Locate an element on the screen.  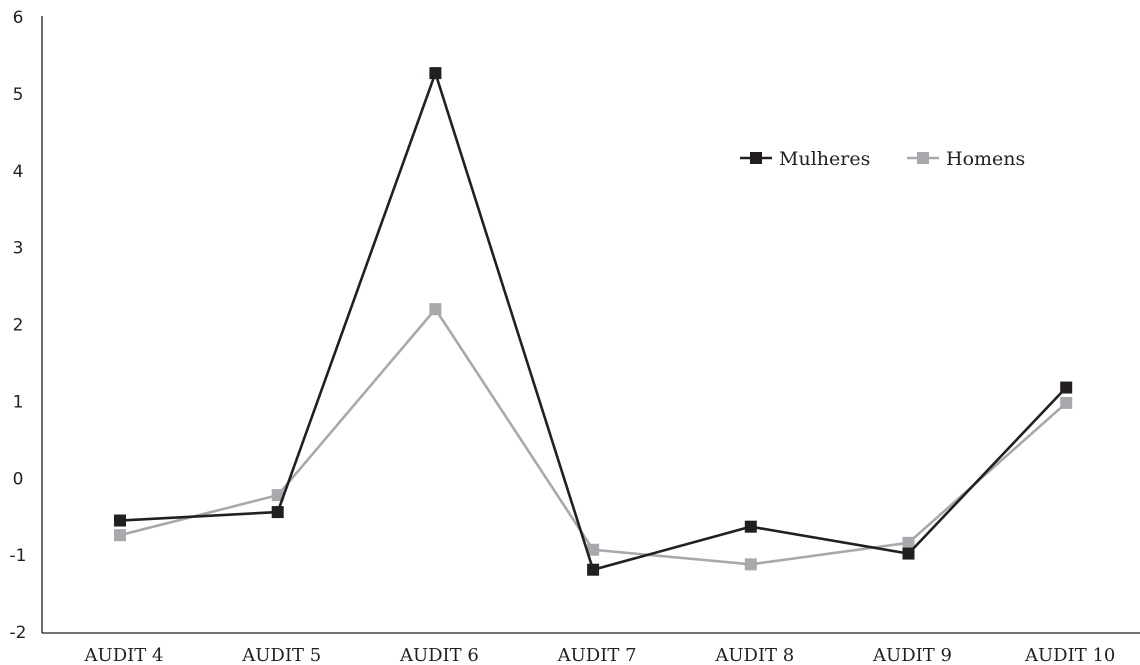
x-tick-label: AUDIT 4 is located at coordinates (124, 655).